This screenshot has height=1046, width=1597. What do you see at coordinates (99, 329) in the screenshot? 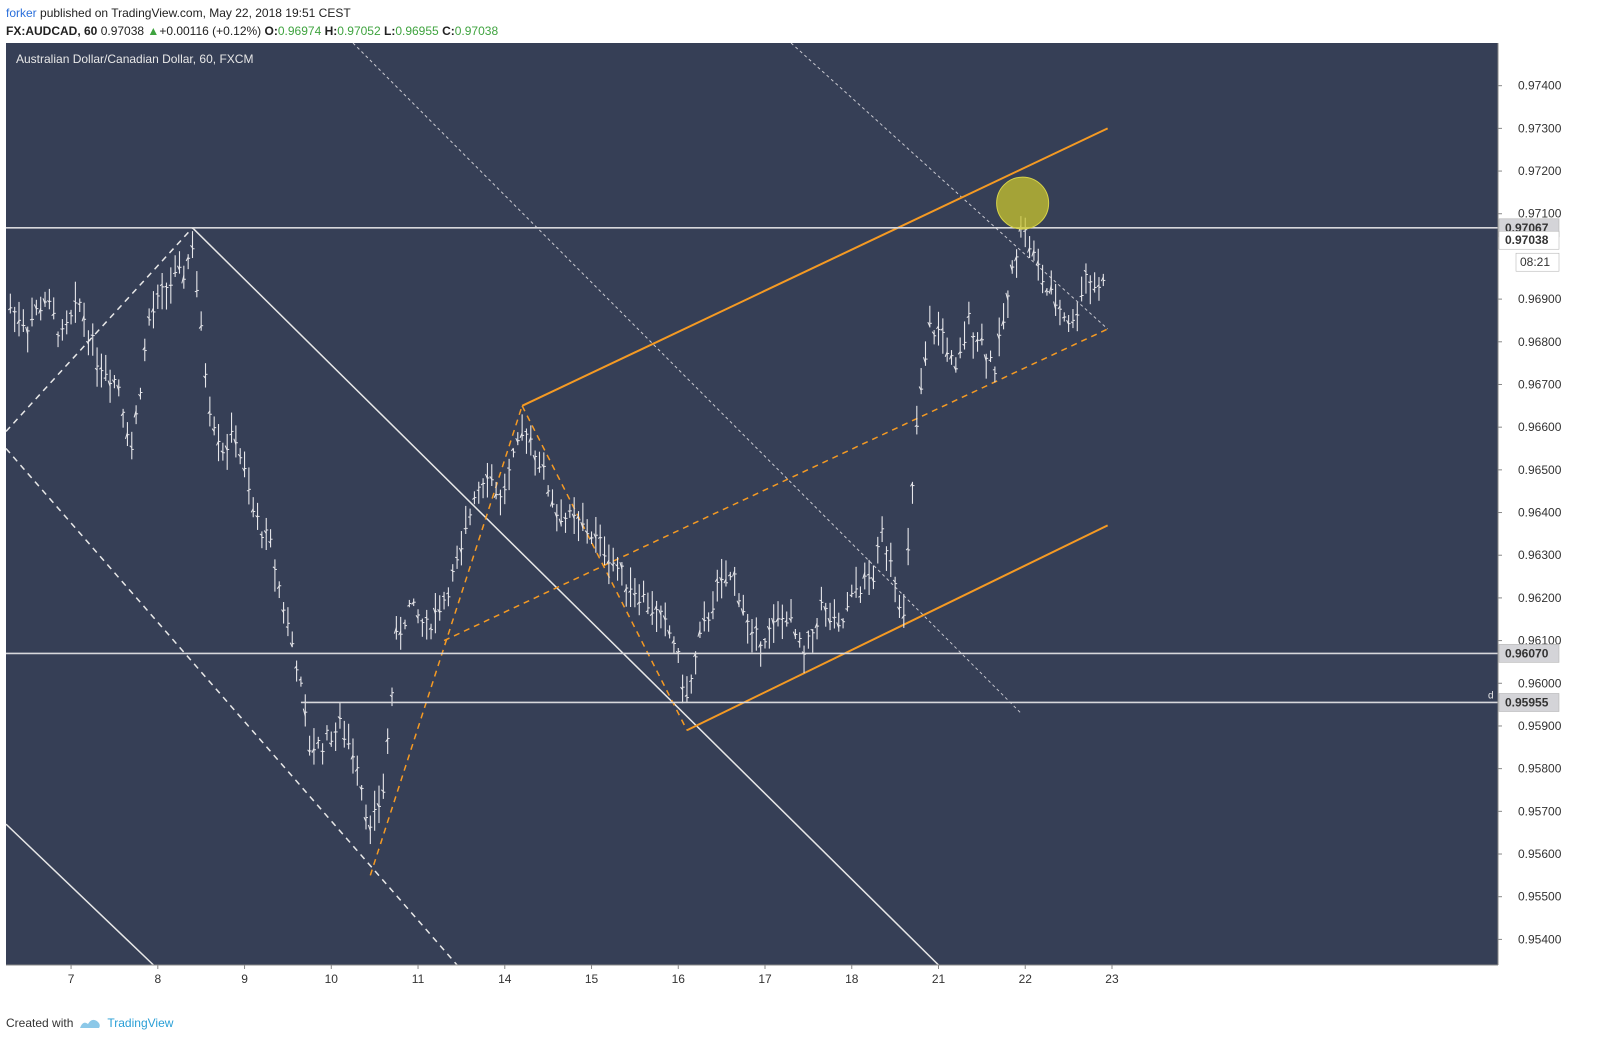
I see `pitchfork-dashed-line` at bounding box center [99, 329].